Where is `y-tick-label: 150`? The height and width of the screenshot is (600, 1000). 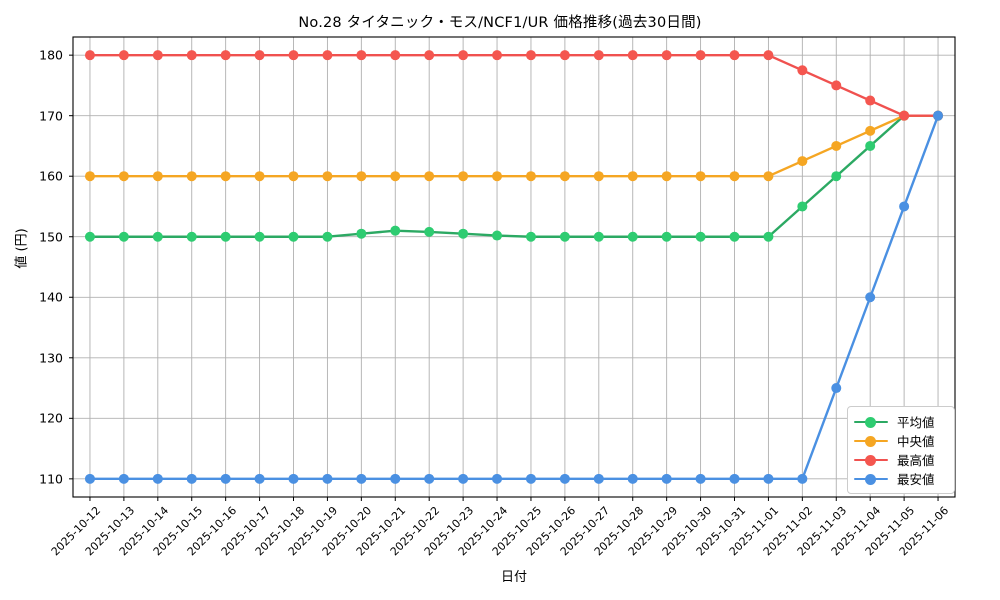
y-tick-label: 150 is located at coordinates (51, 237).